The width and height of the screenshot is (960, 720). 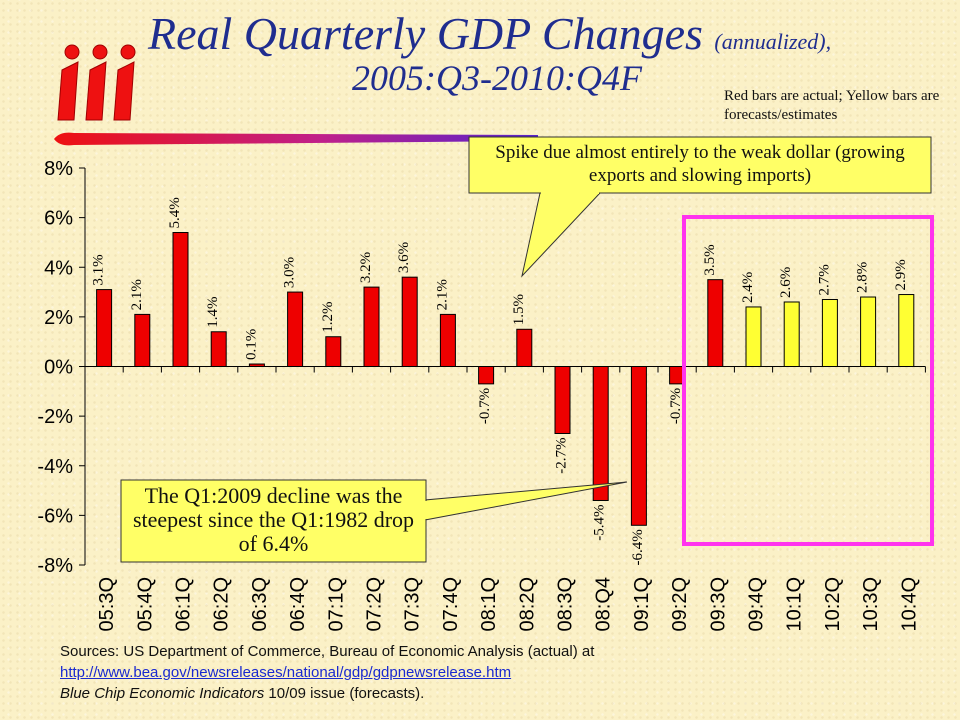 What do you see at coordinates (58, 318) in the screenshot?
I see `y-tick-label: 2%` at bounding box center [58, 318].